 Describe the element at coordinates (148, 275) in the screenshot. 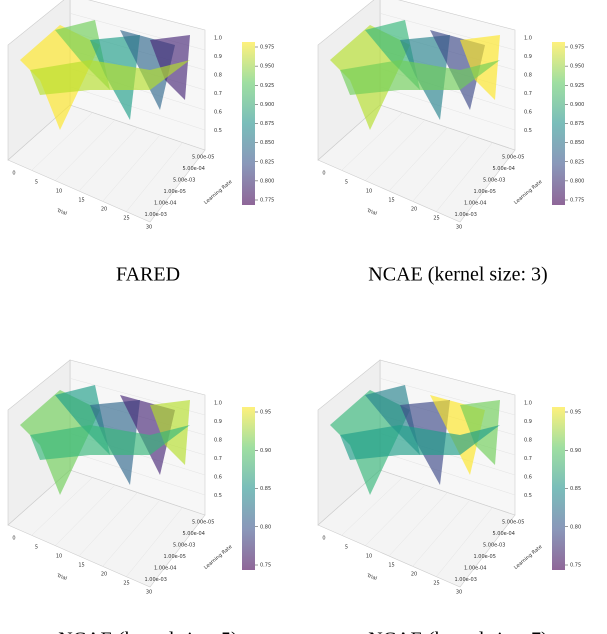

I see `caption: FARED` at that location.